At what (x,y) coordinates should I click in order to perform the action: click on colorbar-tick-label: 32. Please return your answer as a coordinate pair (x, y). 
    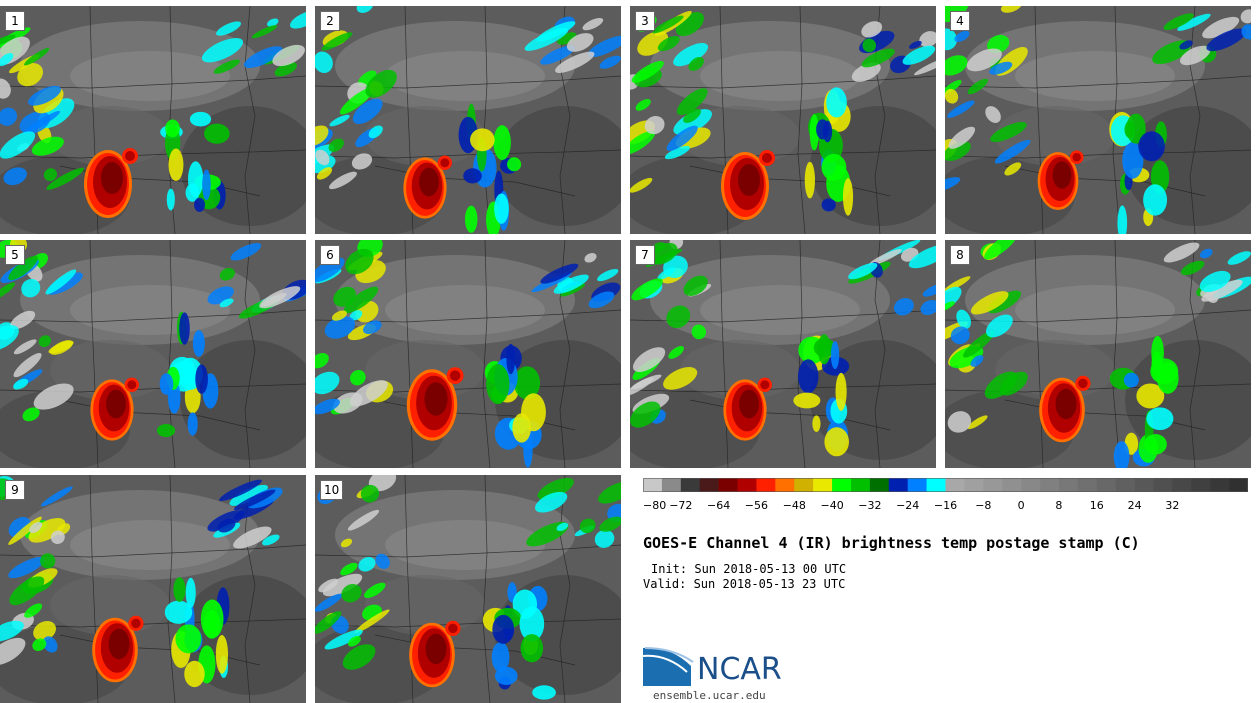
    Looking at the image, I should click on (1172, 505).